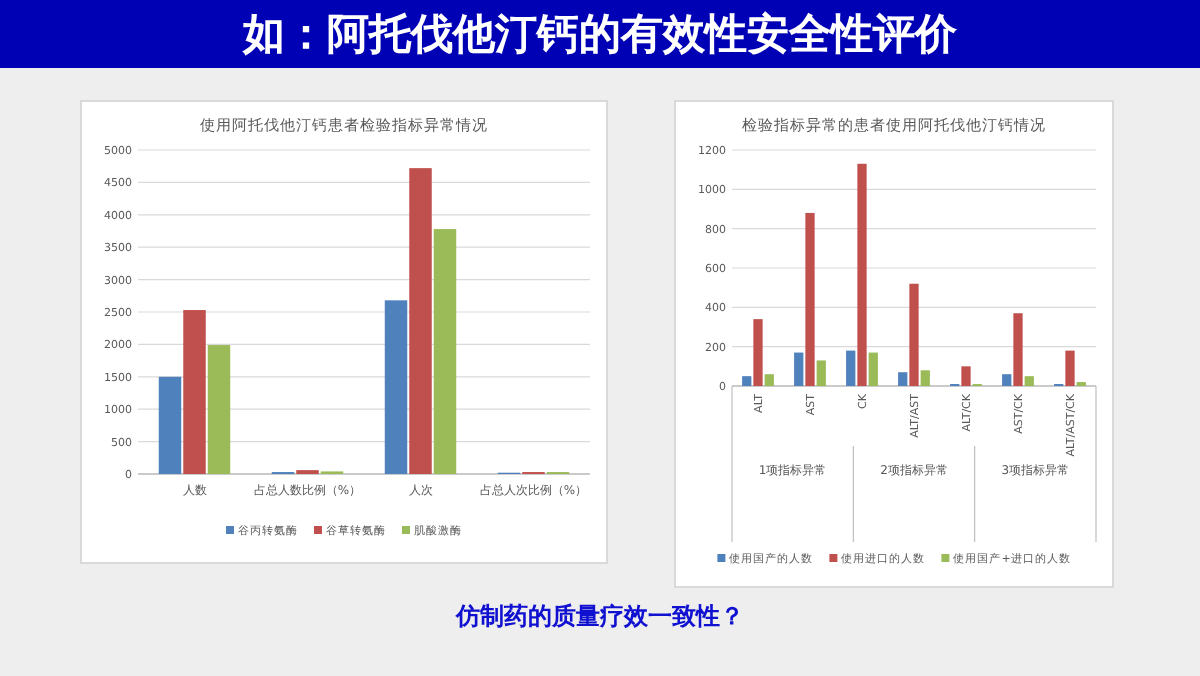 Image resolution: width=1200 pixels, height=676 pixels. What do you see at coordinates (600, 34) in the screenshot?
I see `text: 如：阿托伐他汀钙的有效性安全性评价` at bounding box center [600, 34].